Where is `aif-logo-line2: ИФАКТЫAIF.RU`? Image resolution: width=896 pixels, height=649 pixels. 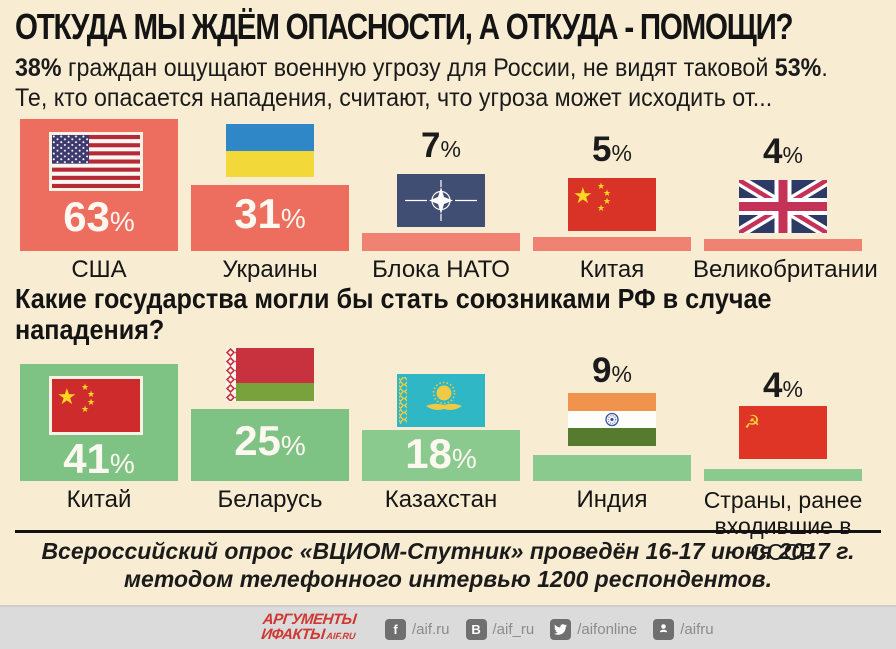 aif-logo-line2: ИФАКТЫAIF.RU is located at coordinates (308, 634).